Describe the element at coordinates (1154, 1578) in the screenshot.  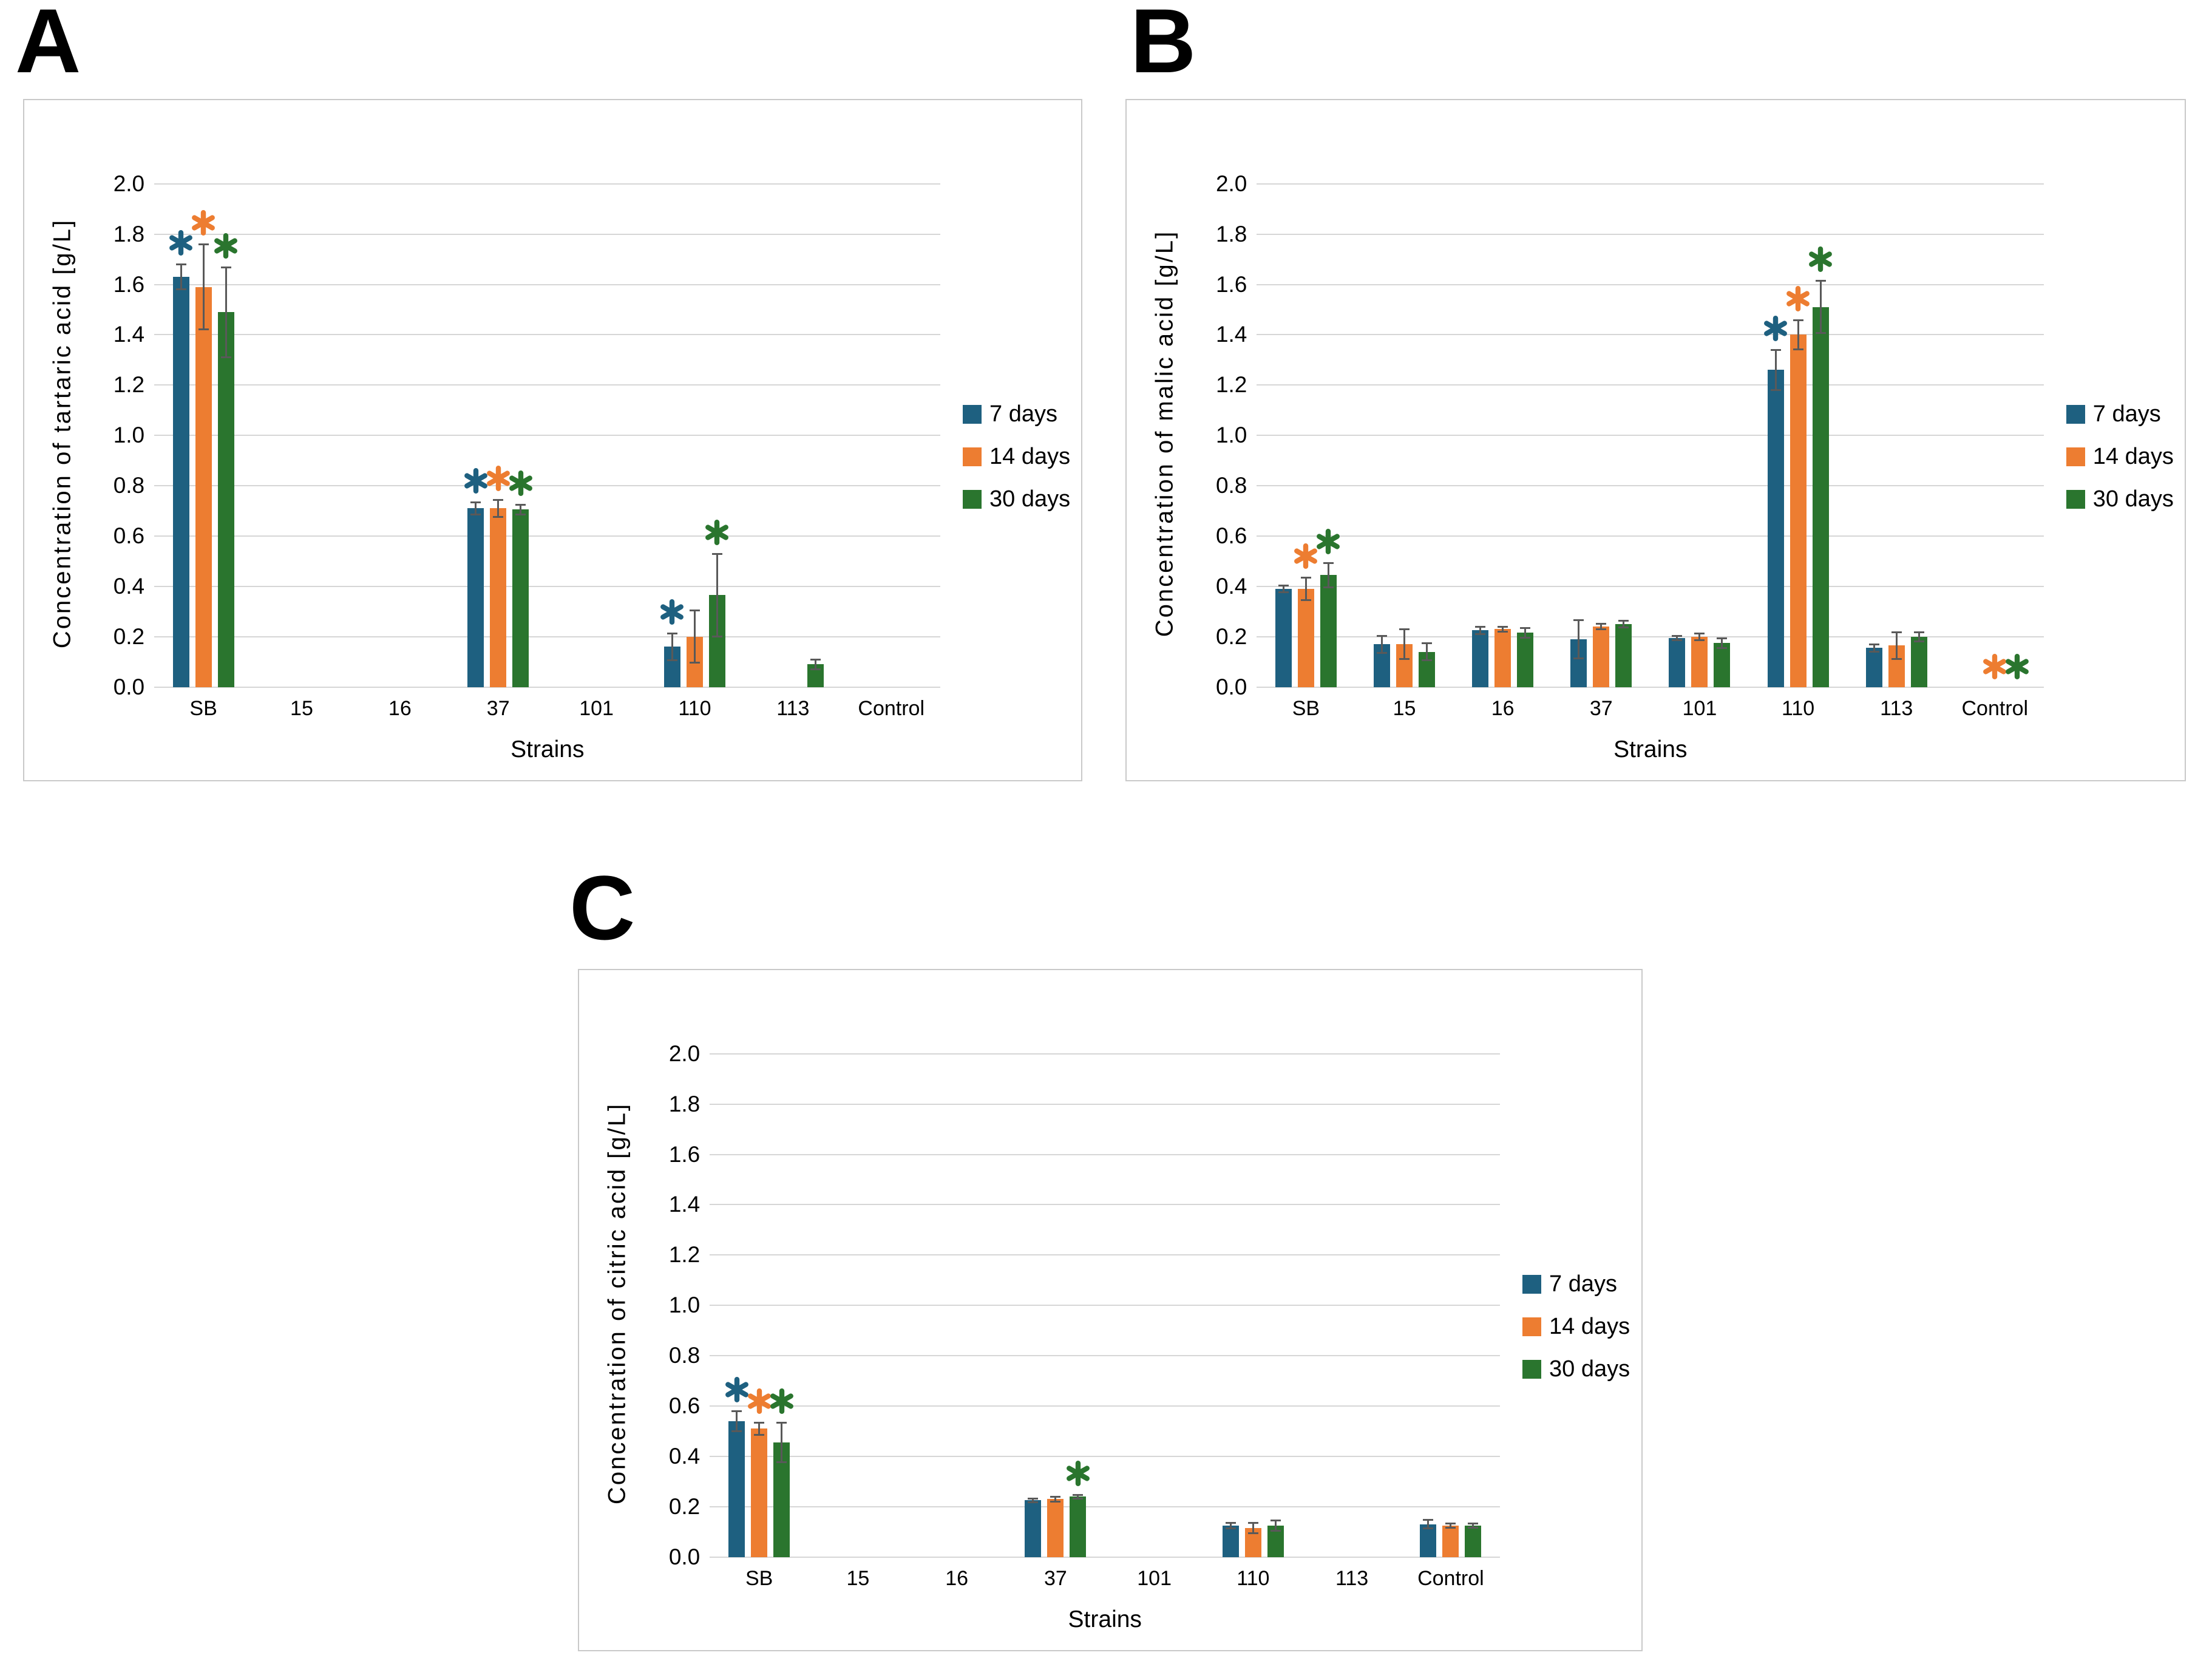
I see `x-tick-label: 101` at that location.